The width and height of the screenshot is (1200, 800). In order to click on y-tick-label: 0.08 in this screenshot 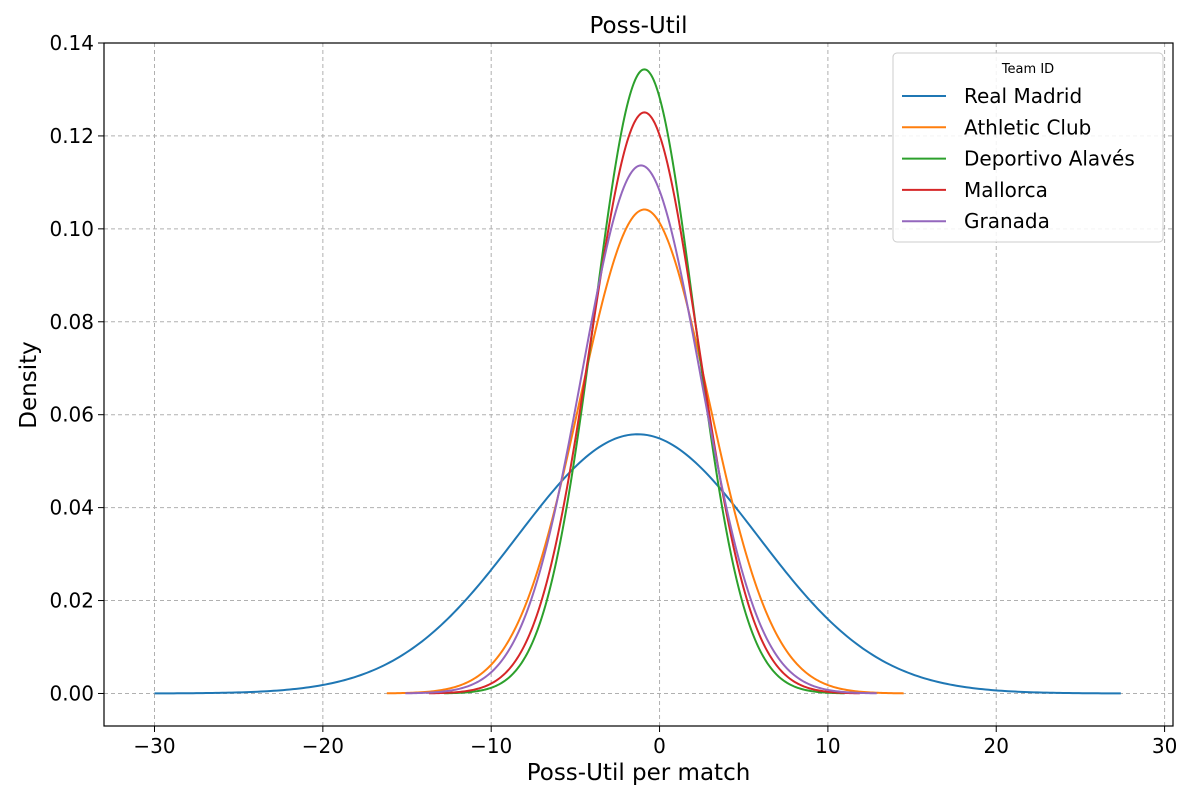, I will do `click(71, 322)`.